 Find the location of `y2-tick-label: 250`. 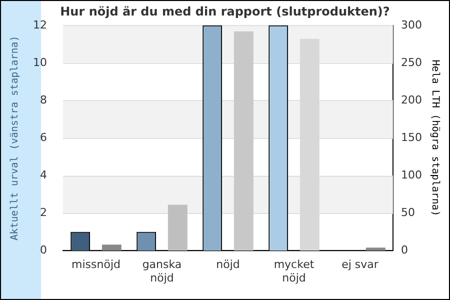

y2-tick-label: 250 is located at coordinates (411, 62).